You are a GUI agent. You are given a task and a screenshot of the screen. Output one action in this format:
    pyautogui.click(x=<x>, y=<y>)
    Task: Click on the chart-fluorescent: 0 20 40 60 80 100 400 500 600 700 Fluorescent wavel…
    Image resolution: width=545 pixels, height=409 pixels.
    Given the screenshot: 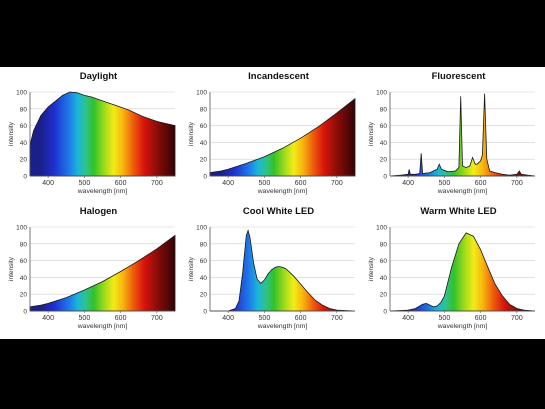 What is the action you would take?
    pyautogui.click(x=452, y=133)
    